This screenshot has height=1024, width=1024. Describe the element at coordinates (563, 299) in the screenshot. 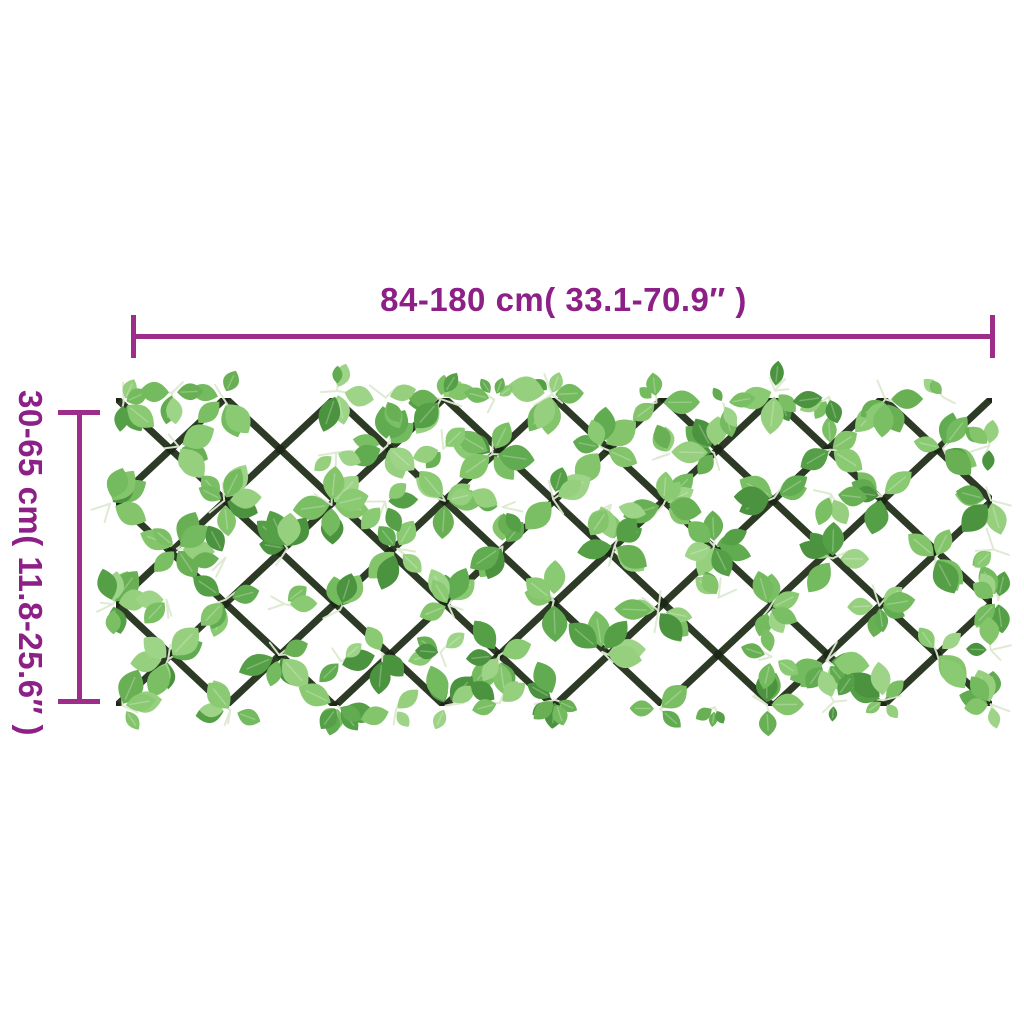

I see `width-dimension-label: 84-180 cm( 33.1-70.9″ )` at that location.